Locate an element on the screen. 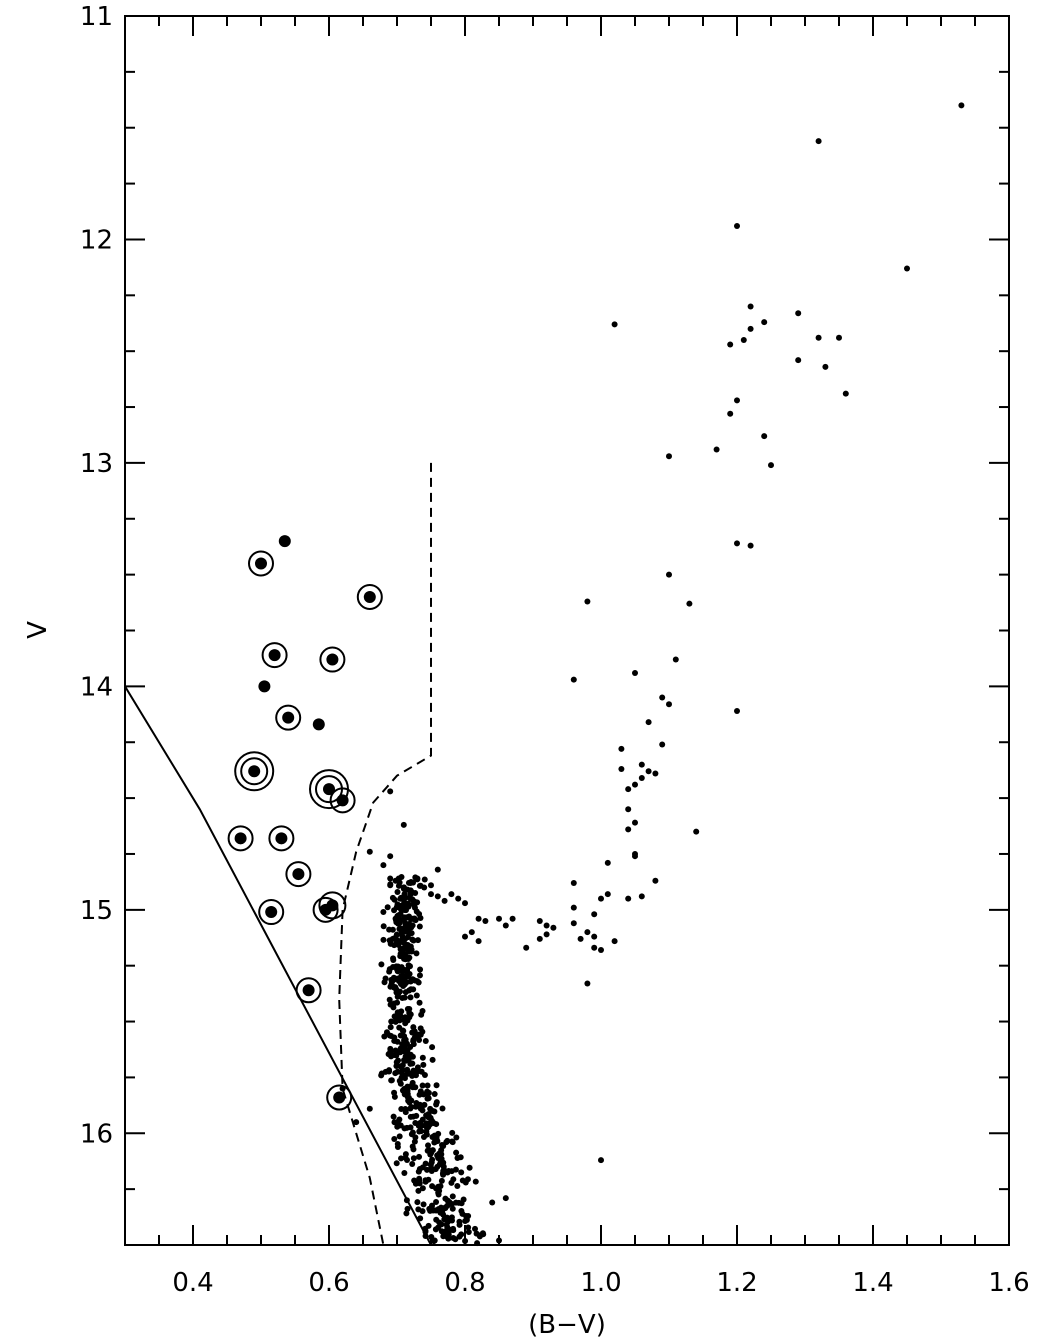  star-ring-outer is located at coordinates (329, 789).